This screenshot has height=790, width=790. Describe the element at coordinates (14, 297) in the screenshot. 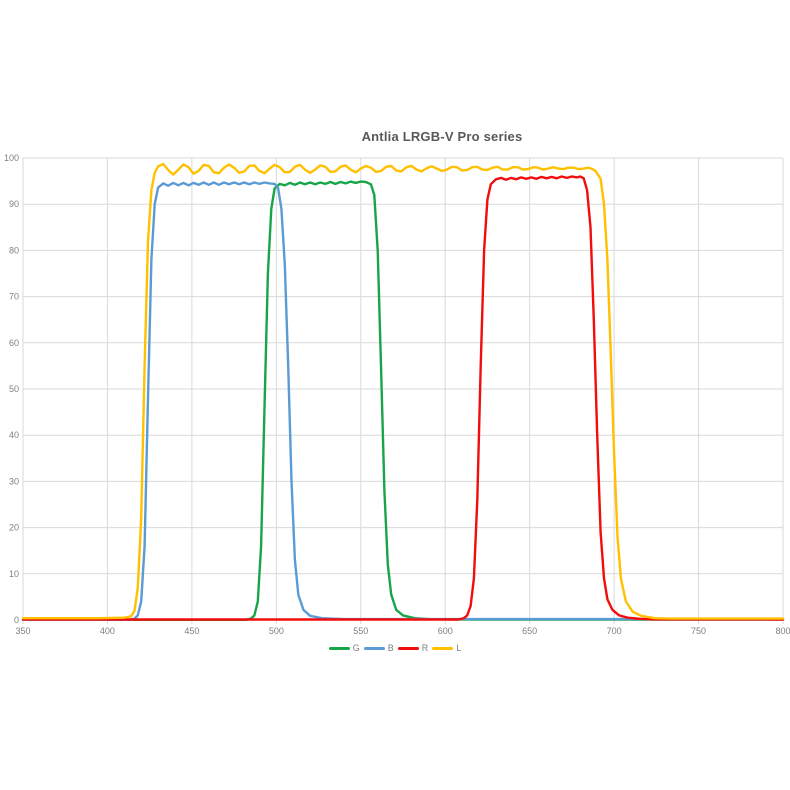

I see `y-tick-label: 70` at that location.